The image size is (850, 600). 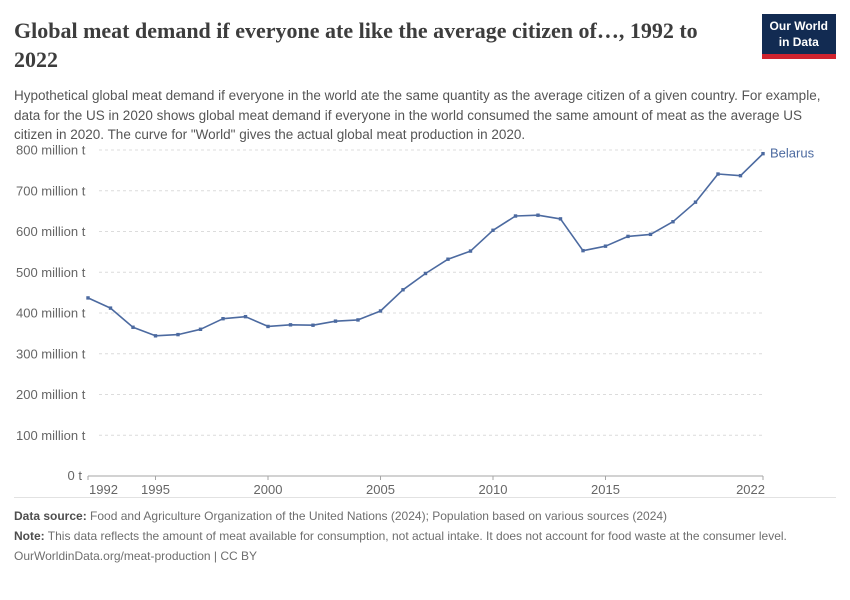 What do you see at coordinates (493, 489) in the screenshot?
I see `x-axis-label: 2010` at bounding box center [493, 489].